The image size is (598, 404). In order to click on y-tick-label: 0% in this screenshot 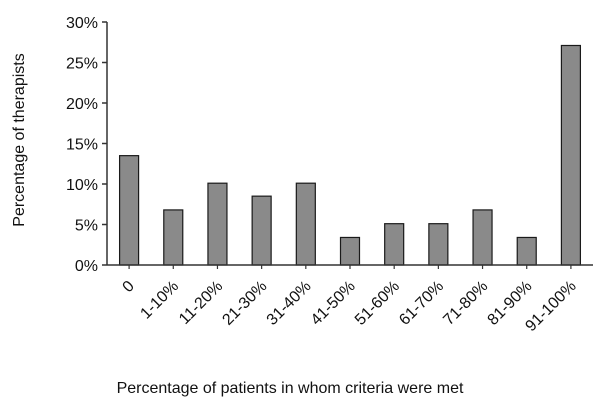, I will do `click(86, 266)`.